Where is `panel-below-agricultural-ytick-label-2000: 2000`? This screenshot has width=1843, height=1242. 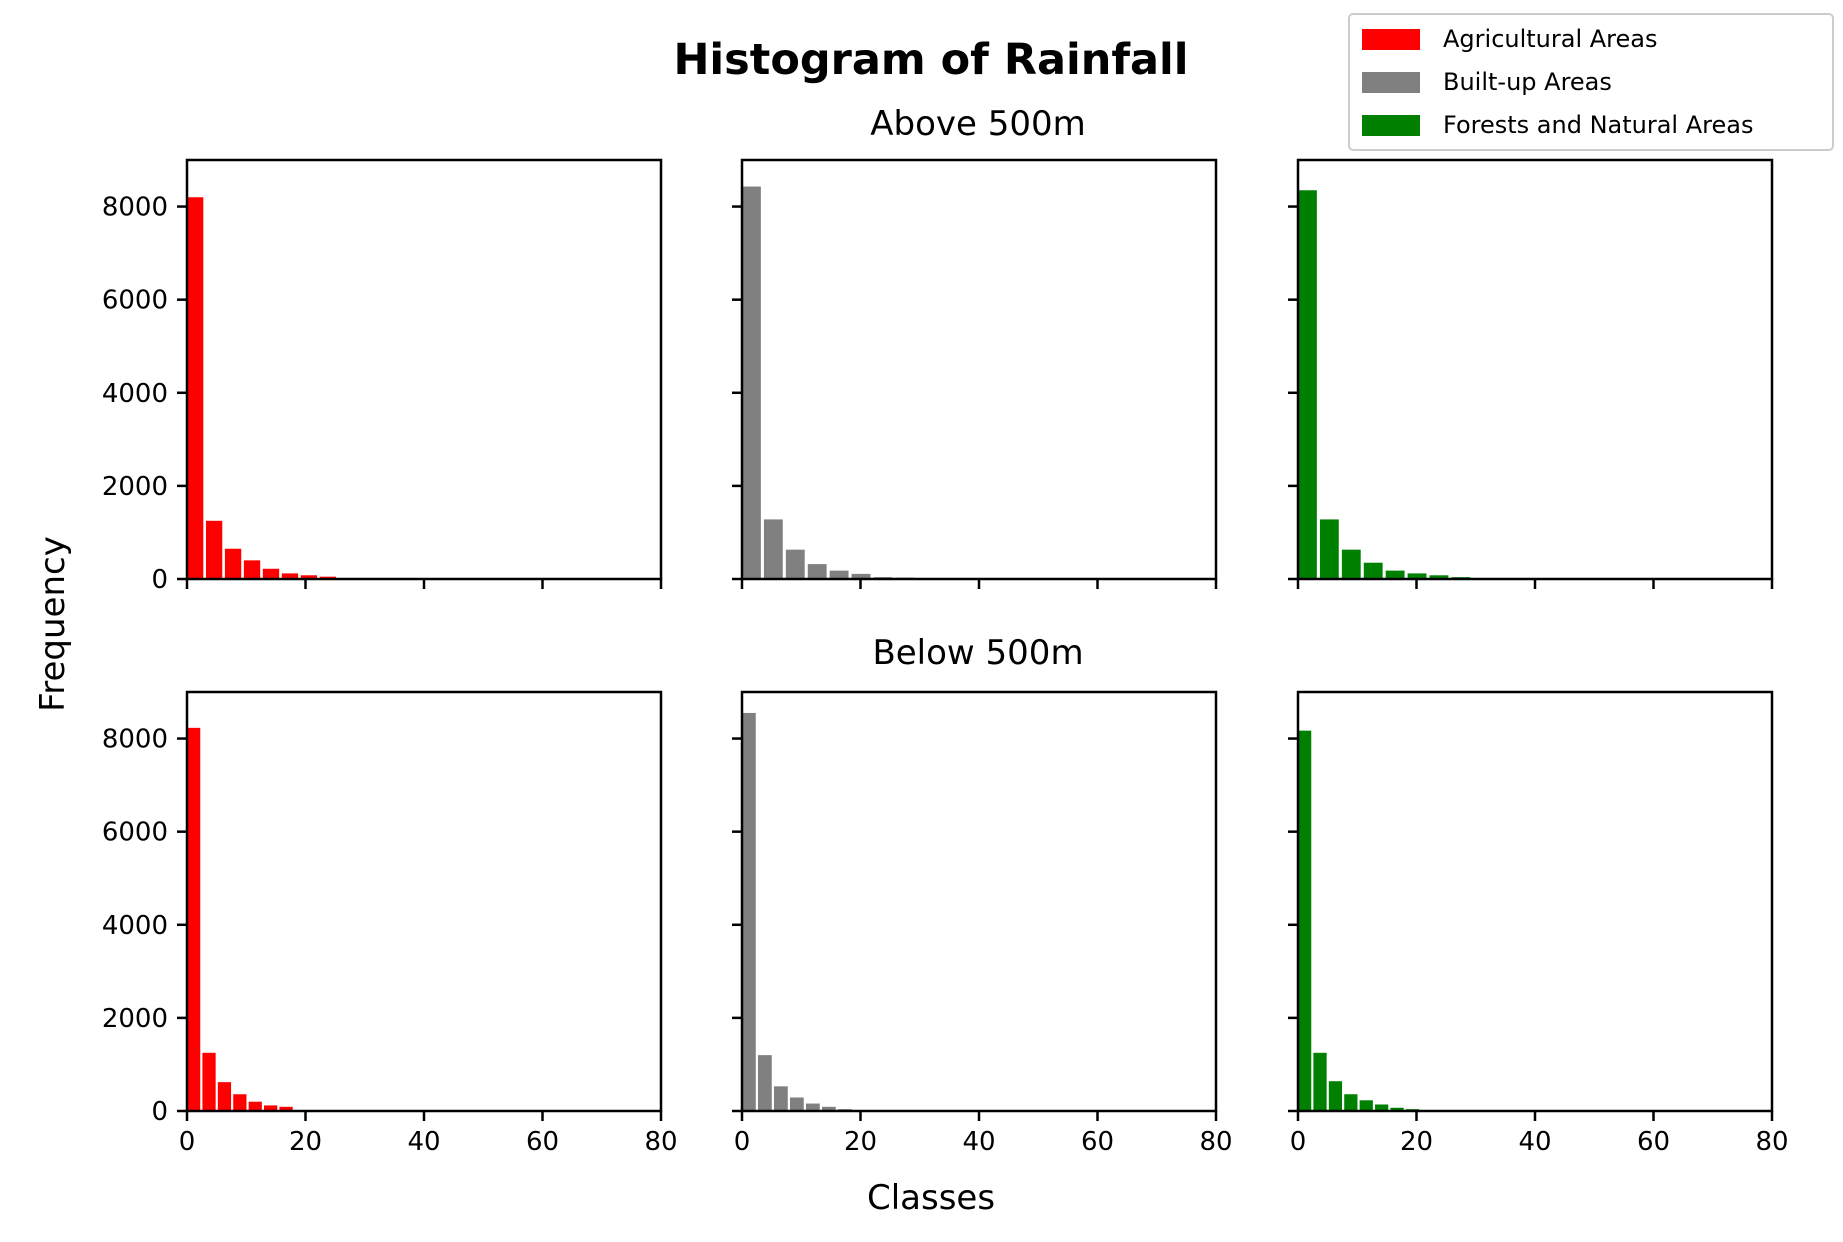
panel-below-agricultural-ytick-label-2000: 2000 is located at coordinates (135, 1019).